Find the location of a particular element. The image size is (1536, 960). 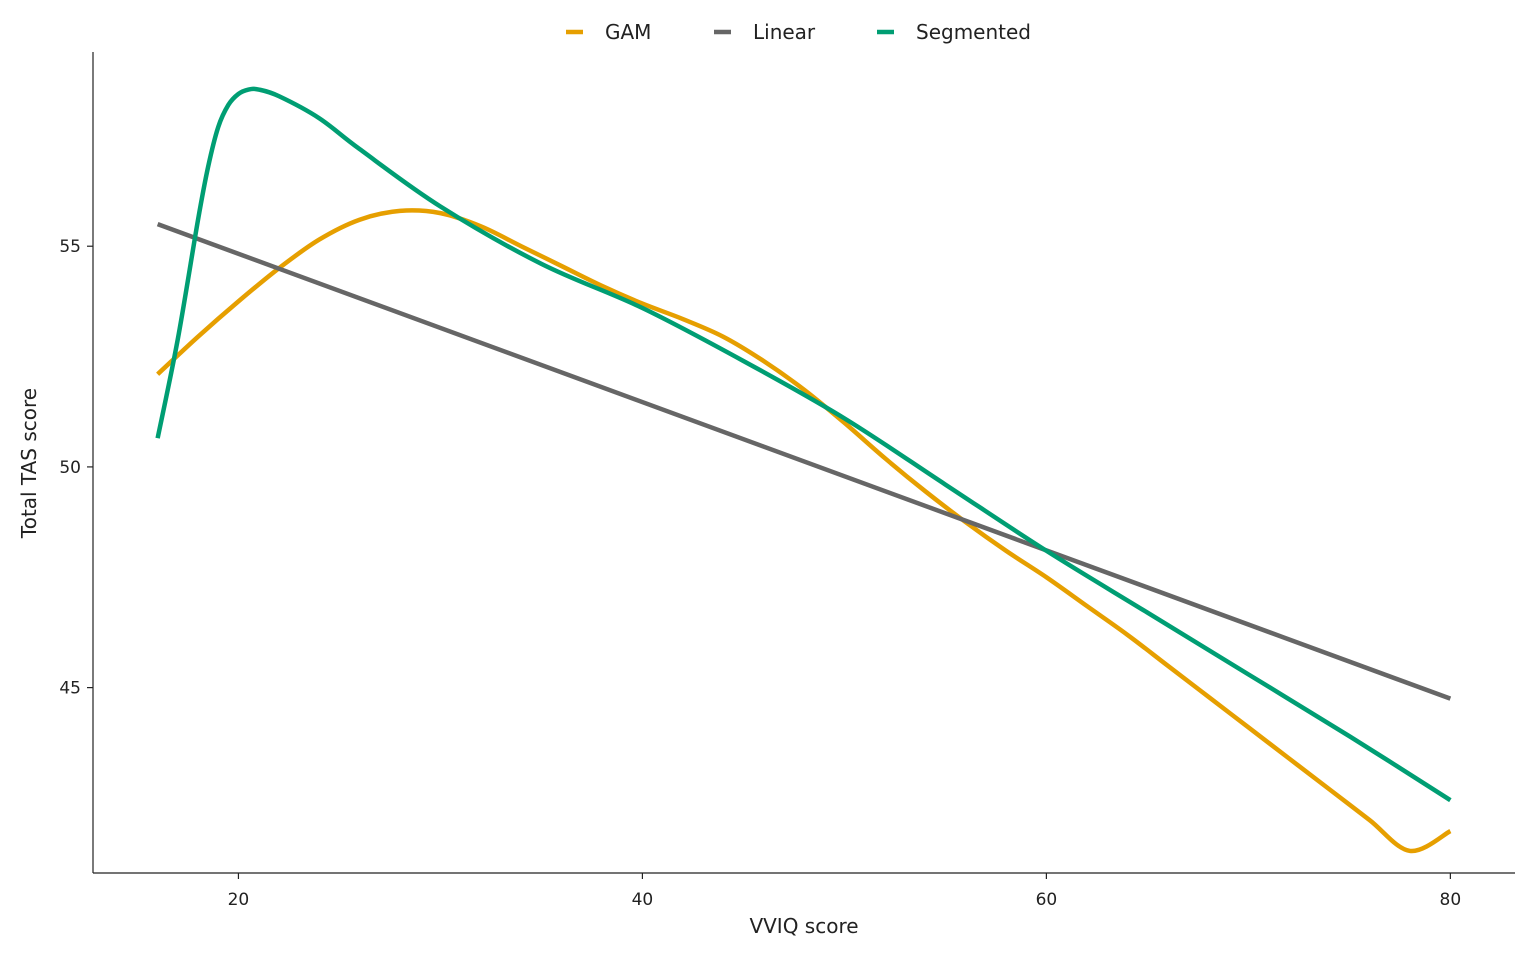

legend-label-gam: GAM is located at coordinates (628, 32).